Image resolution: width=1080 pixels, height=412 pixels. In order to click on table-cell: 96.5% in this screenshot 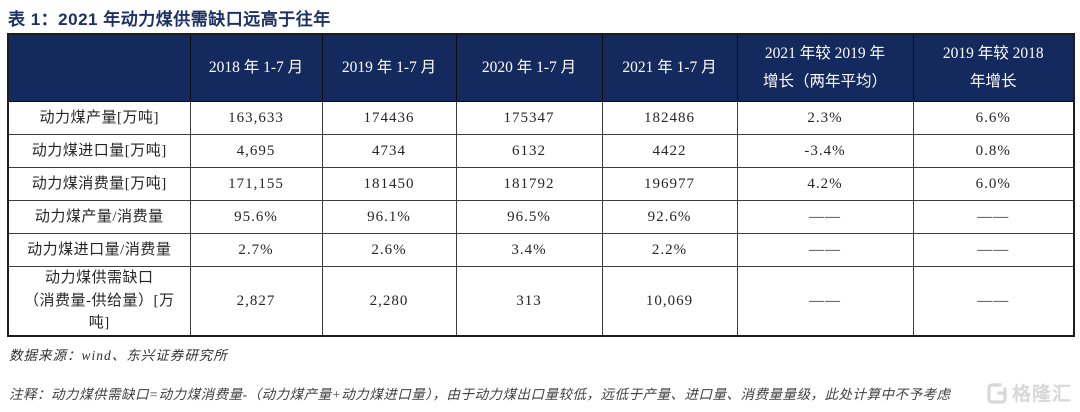, I will do `click(529, 217)`.